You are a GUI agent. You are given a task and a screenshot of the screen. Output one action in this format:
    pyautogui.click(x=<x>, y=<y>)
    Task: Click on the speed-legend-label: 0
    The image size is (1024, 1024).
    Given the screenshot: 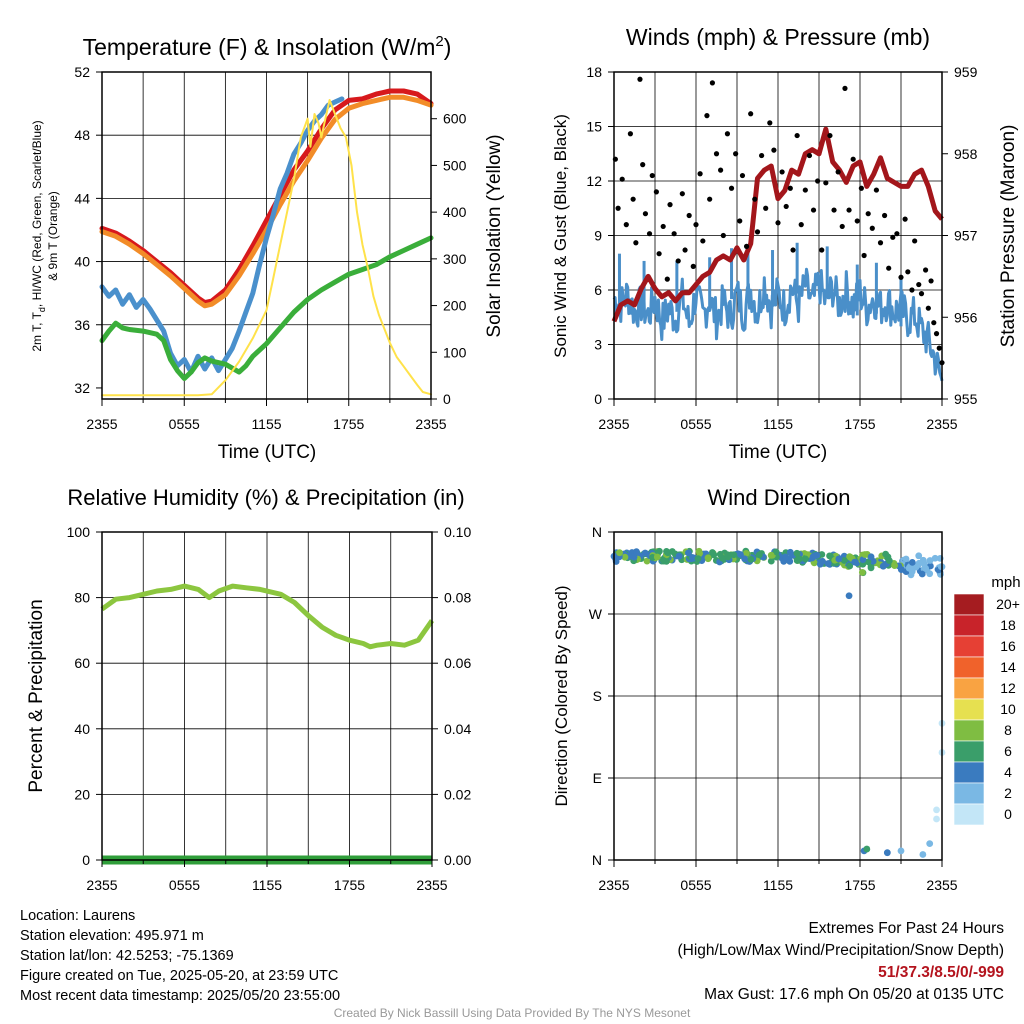 What is the action you would take?
    pyautogui.click(x=1008, y=814)
    